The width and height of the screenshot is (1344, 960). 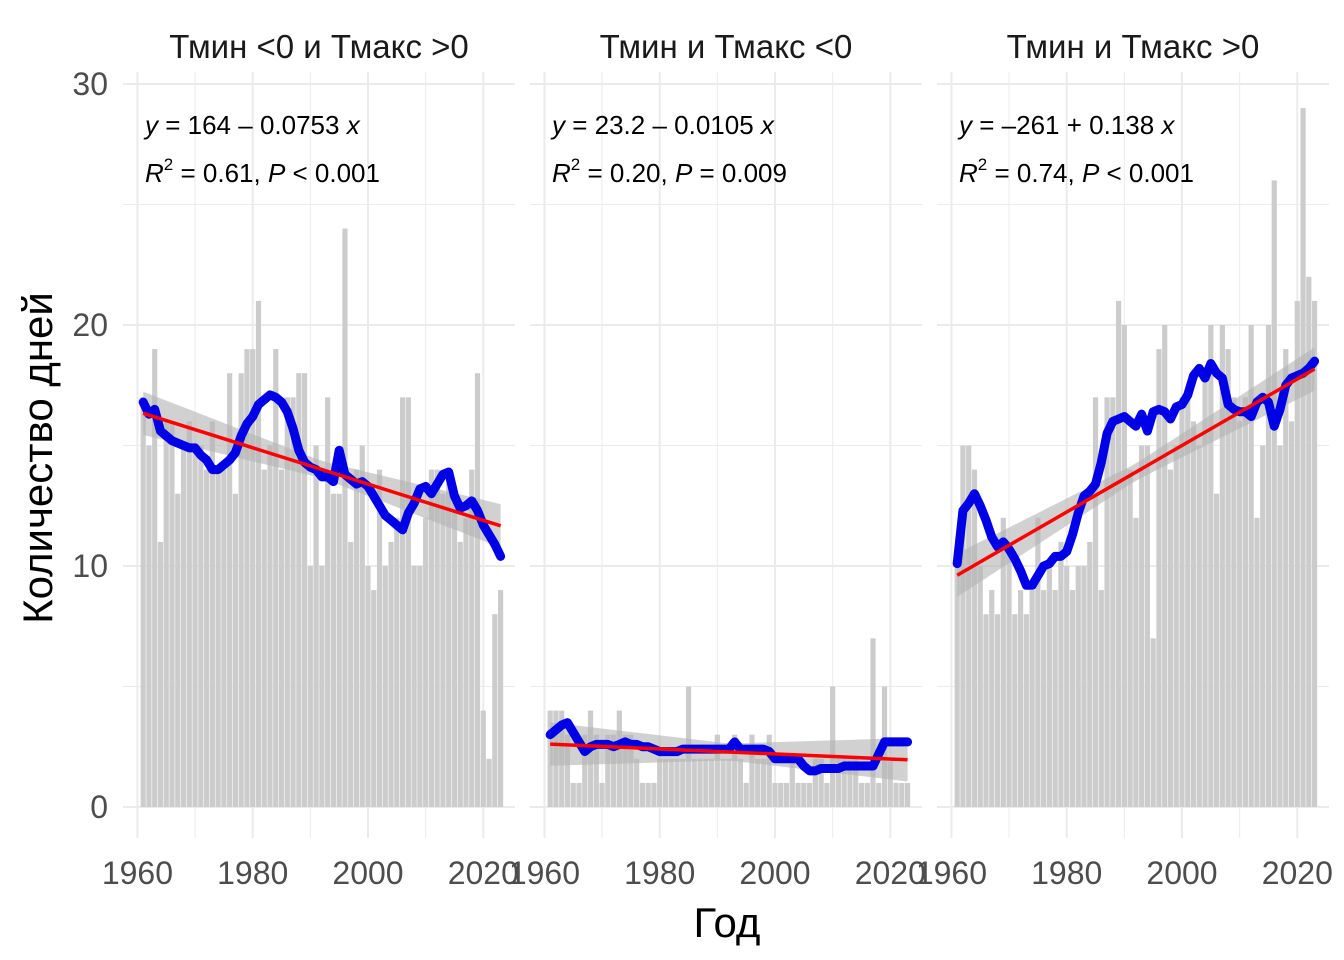 What do you see at coordinates (1076, 171) in the screenshot?
I see `regression-stats: R2 = 0.74, P < 0.001` at bounding box center [1076, 171].